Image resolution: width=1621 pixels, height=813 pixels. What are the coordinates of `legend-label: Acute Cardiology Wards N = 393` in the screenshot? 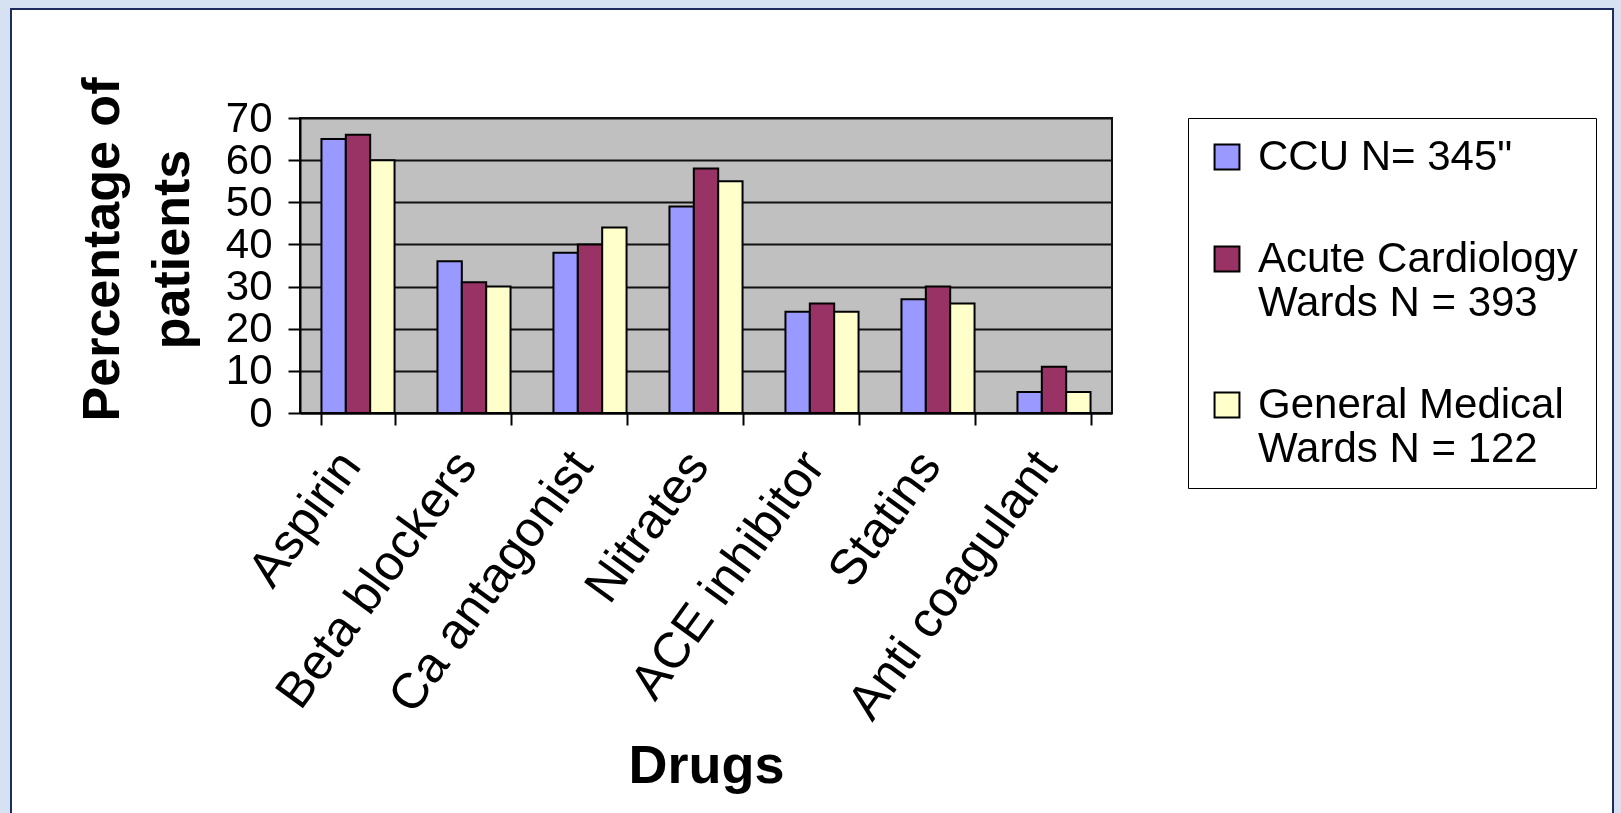 It's located at (1418, 279).